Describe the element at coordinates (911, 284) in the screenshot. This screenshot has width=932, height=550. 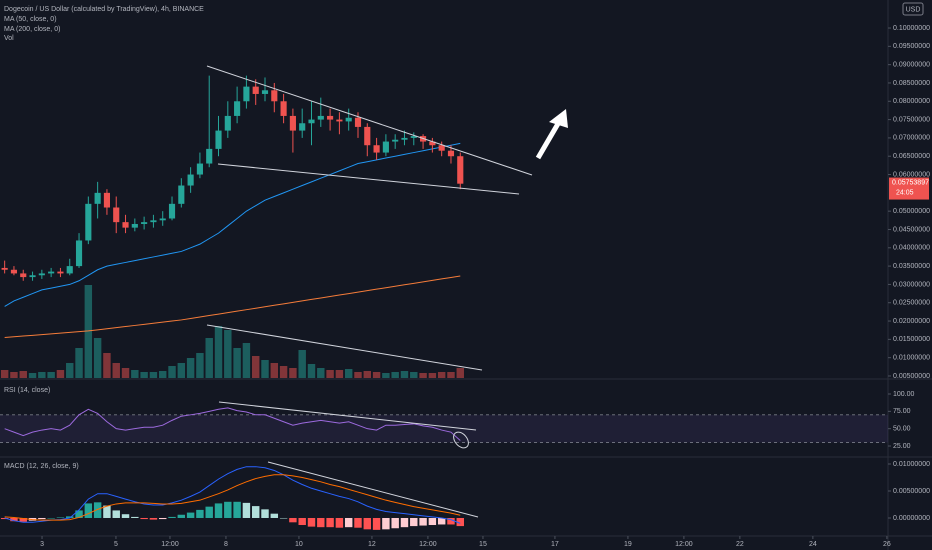
I see `y-tick-label: 0.03000000` at that location.